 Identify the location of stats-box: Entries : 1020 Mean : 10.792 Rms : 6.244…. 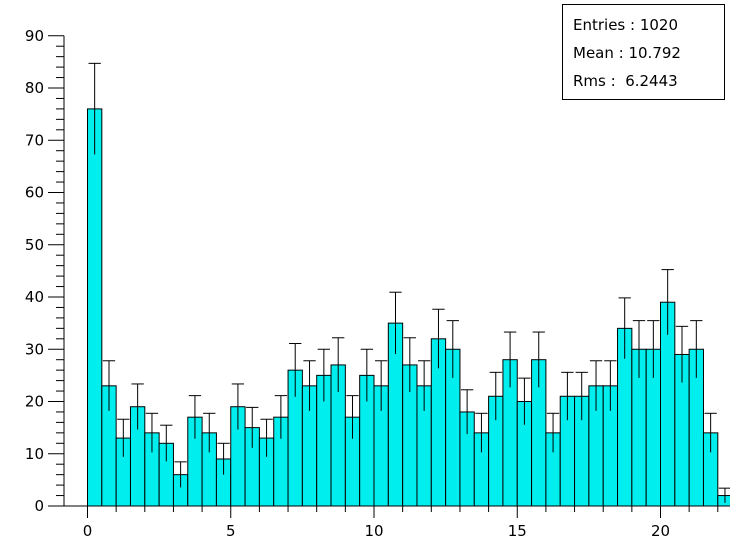
(643, 52).